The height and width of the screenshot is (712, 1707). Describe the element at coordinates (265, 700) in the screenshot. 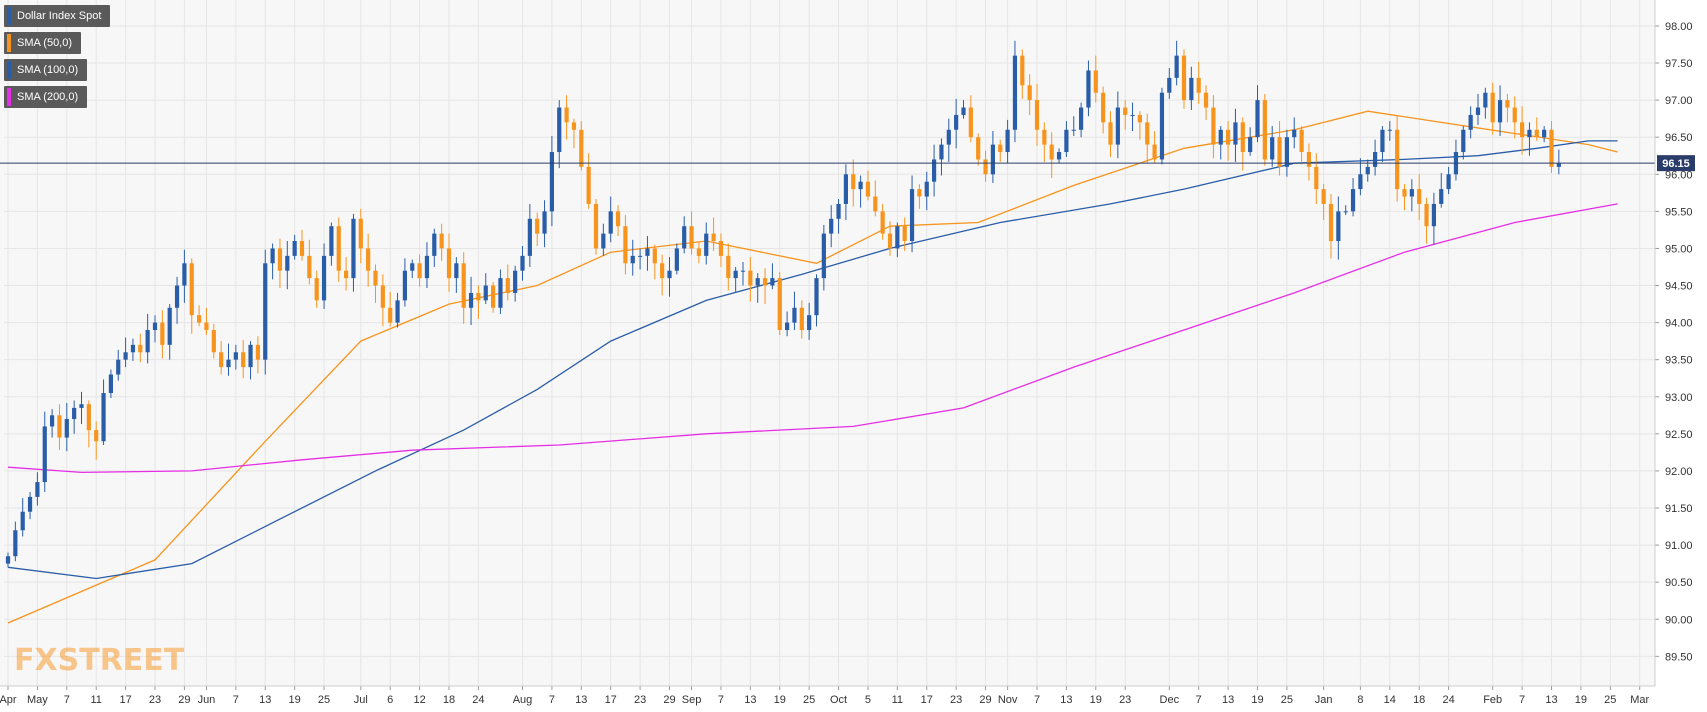

I see `x-tick-label: 13` at that location.